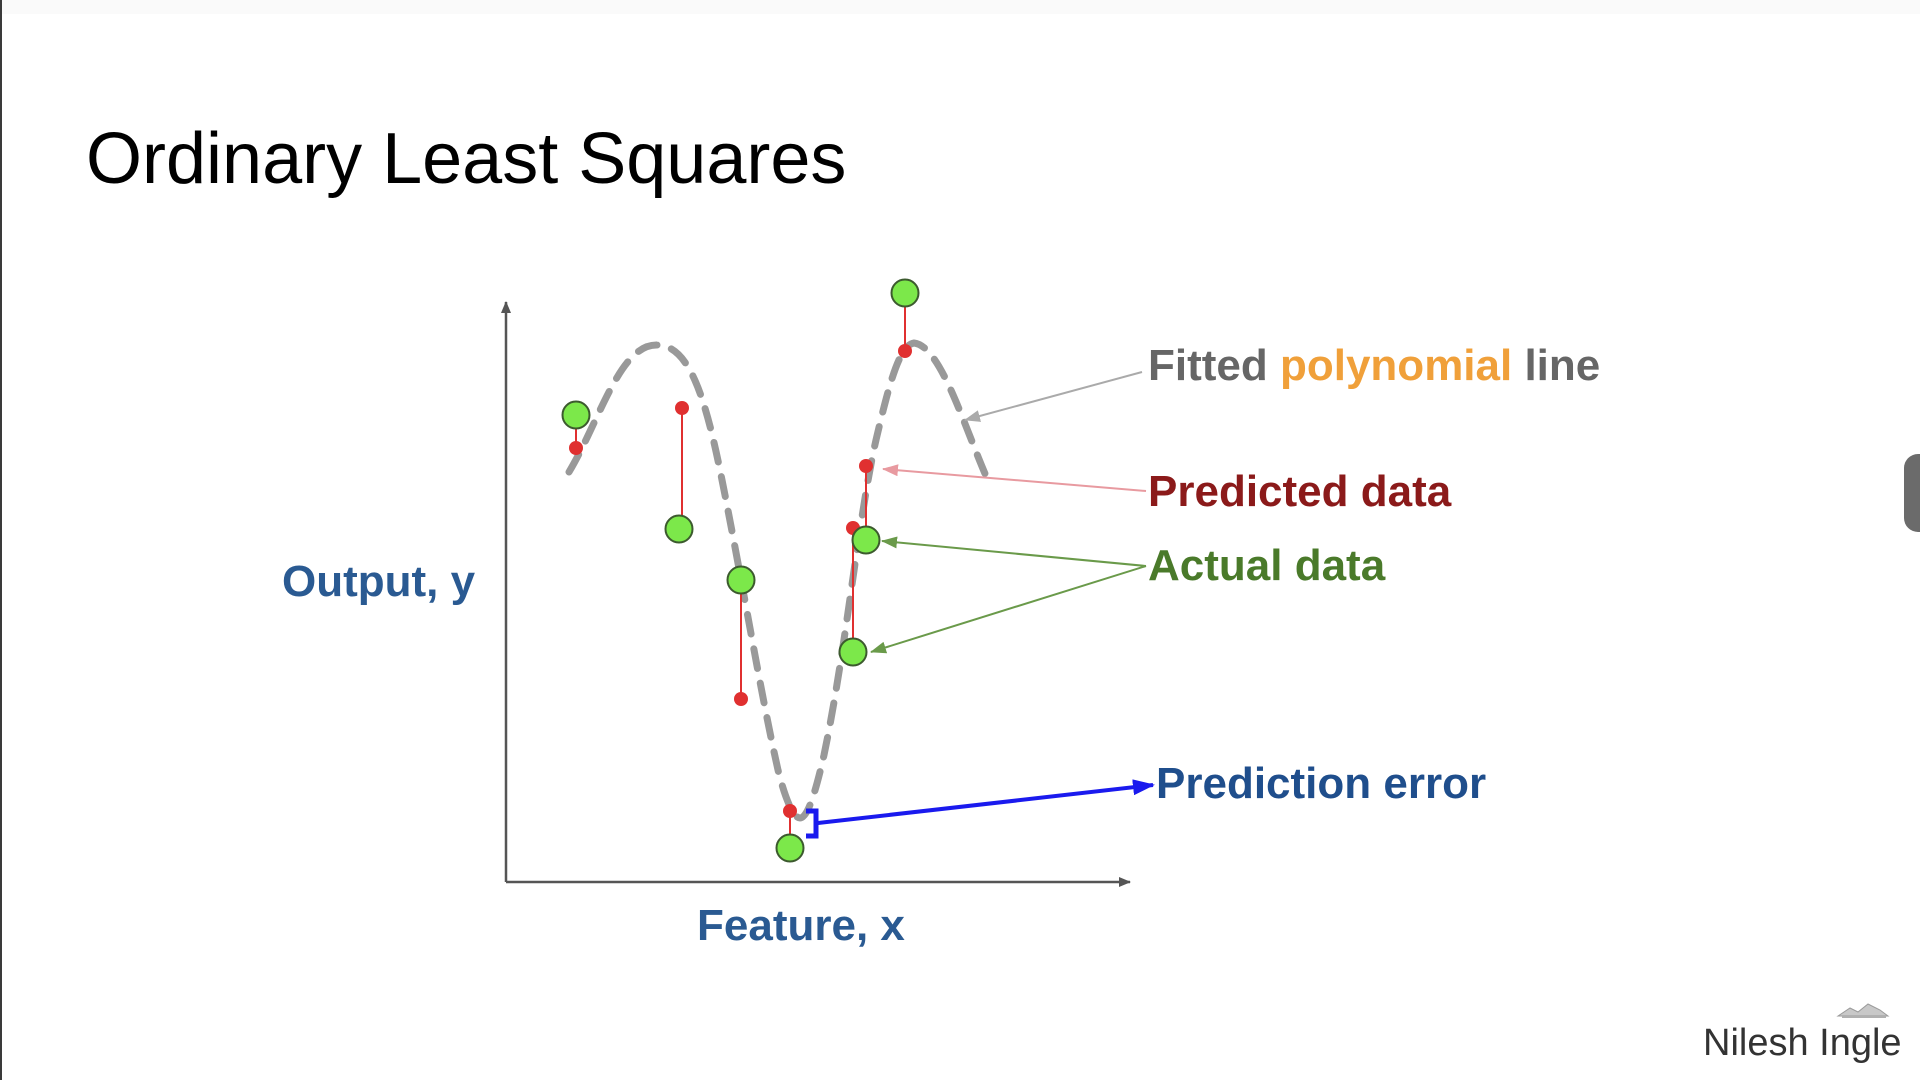 The width and height of the screenshot is (1920, 1080). Describe the element at coordinates (1912, 493) in the screenshot. I see `side-panel-handle` at that location.